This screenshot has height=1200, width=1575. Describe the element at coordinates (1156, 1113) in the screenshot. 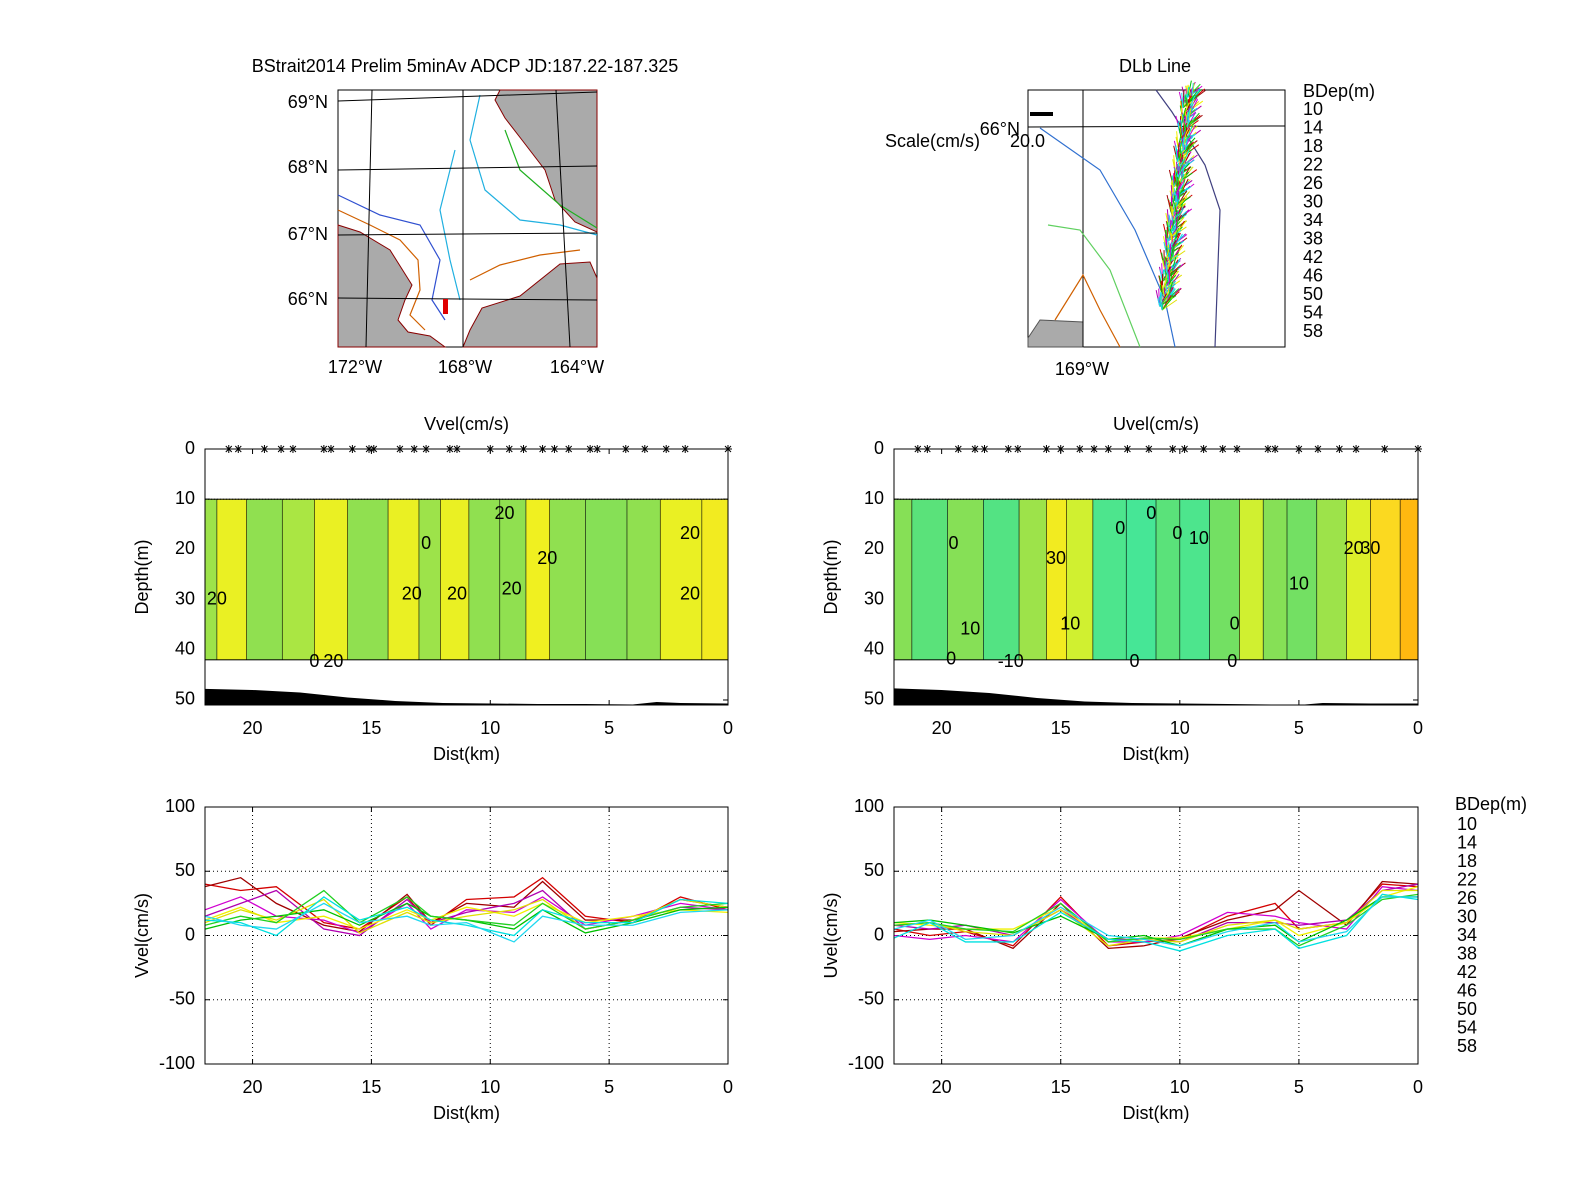

I see `x-axis-label: Dist(km)` at that location.